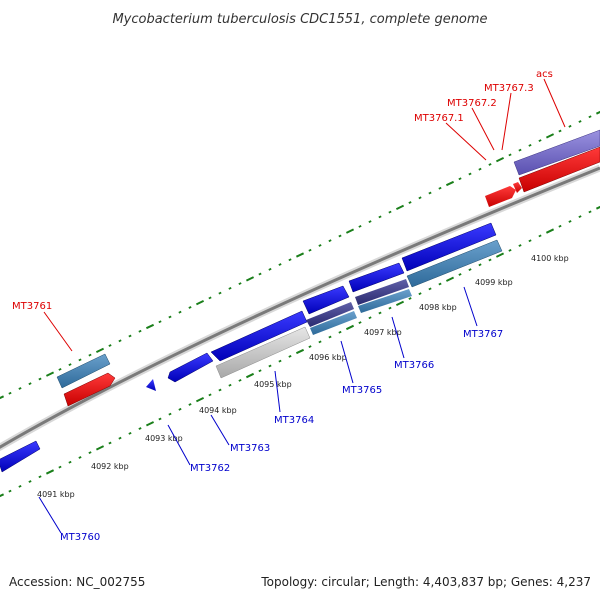  What do you see at coordinates (50, 515) in the screenshot?
I see `leader-mt3760` at bounding box center [50, 515].